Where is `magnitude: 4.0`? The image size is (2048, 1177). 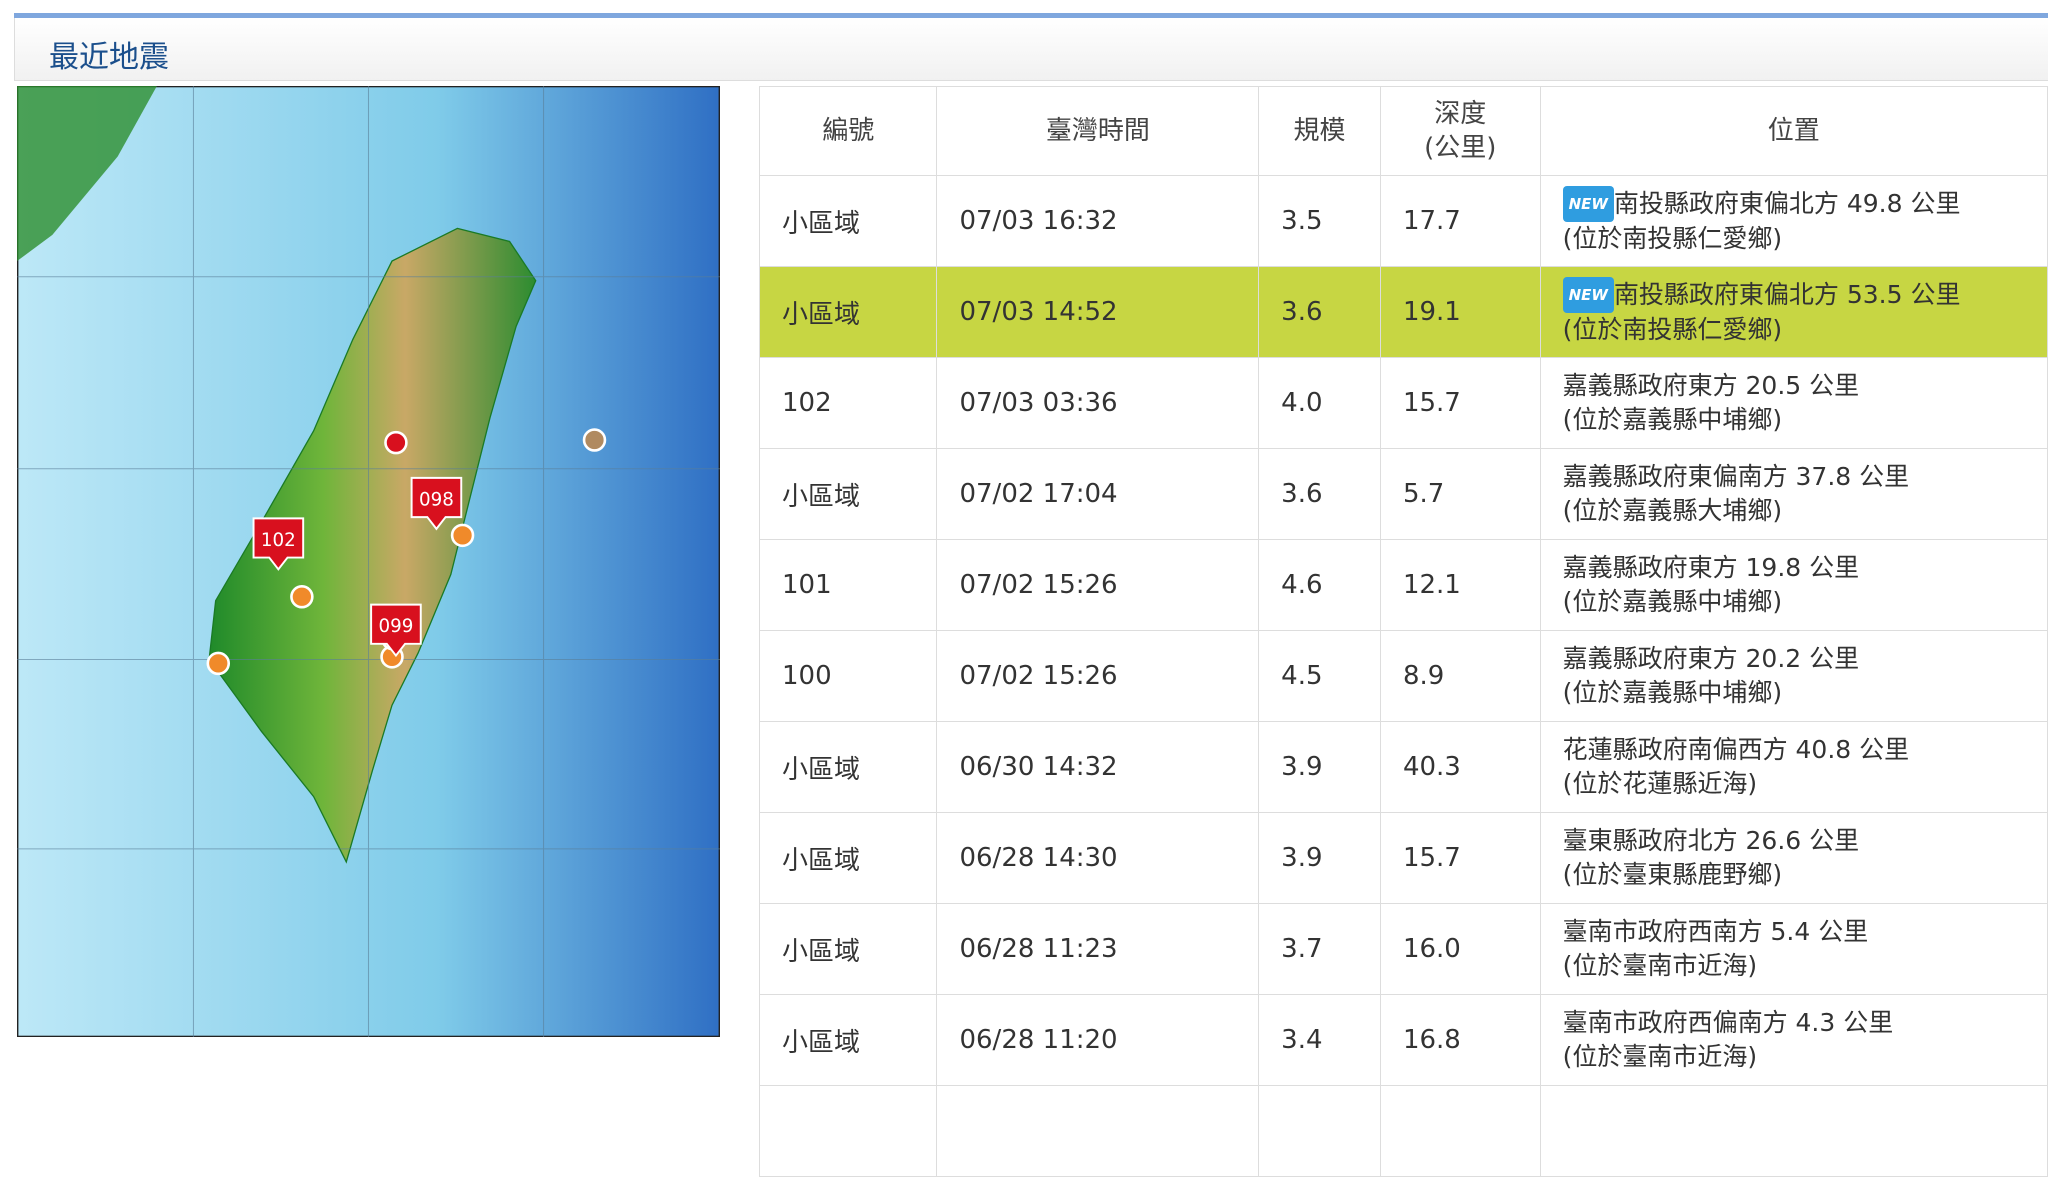
magnitude: 4.0 is located at coordinates (1319, 403).